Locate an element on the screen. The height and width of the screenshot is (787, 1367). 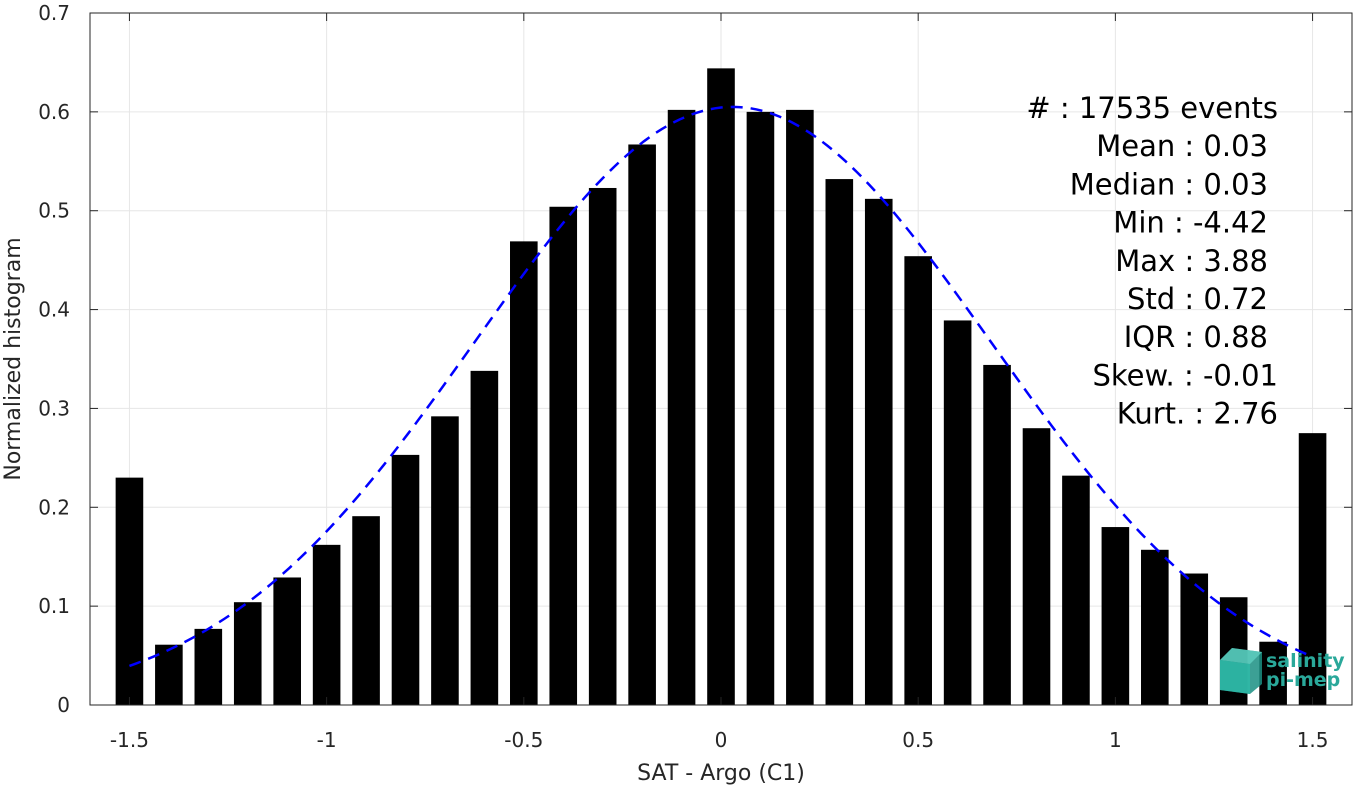
stat-line-1: Mean : 0.03 is located at coordinates (1182, 146).